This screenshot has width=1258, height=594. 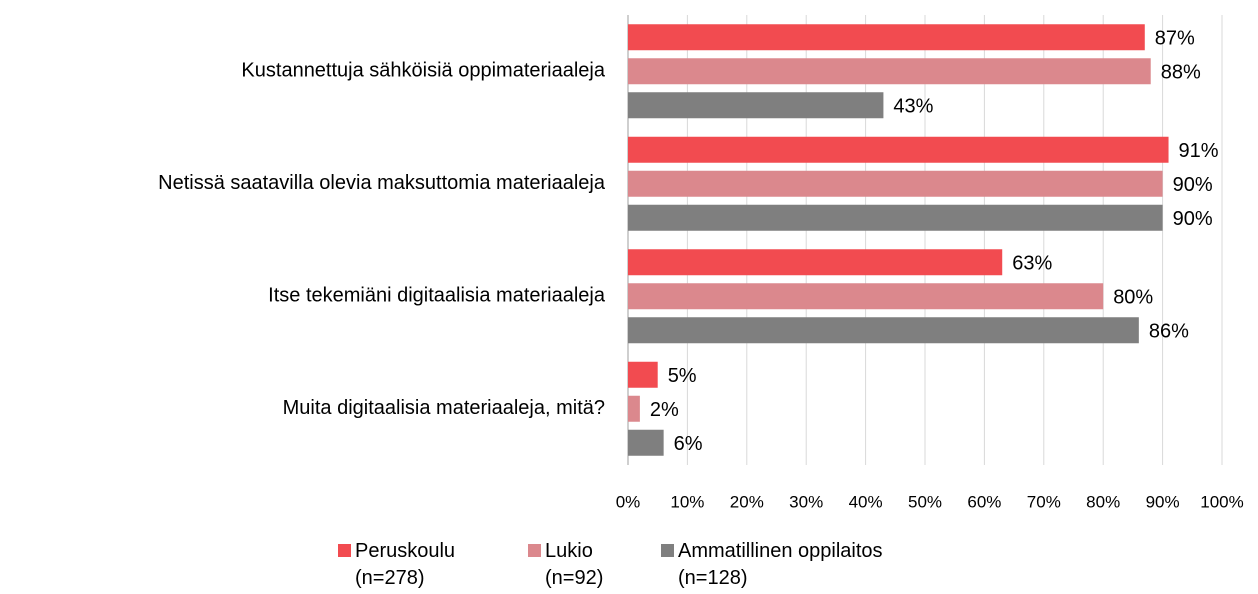 What do you see at coordinates (1199, 151) in the screenshot?
I see `value-label: 91%` at bounding box center [1199, 151].